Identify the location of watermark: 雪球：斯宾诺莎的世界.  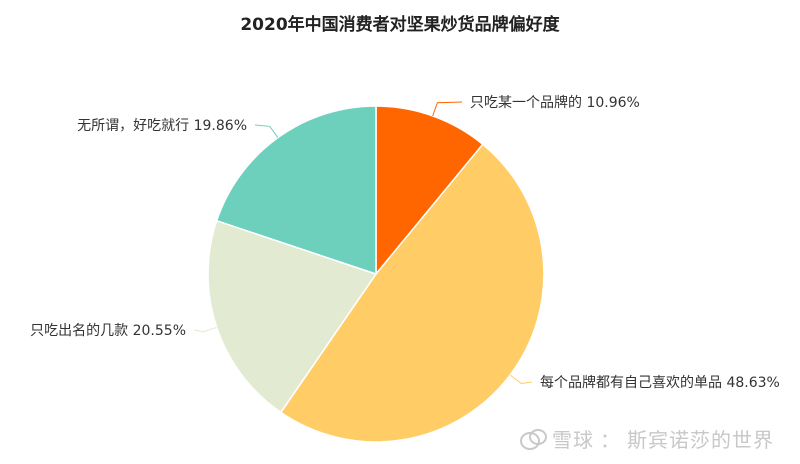
(646, 438).